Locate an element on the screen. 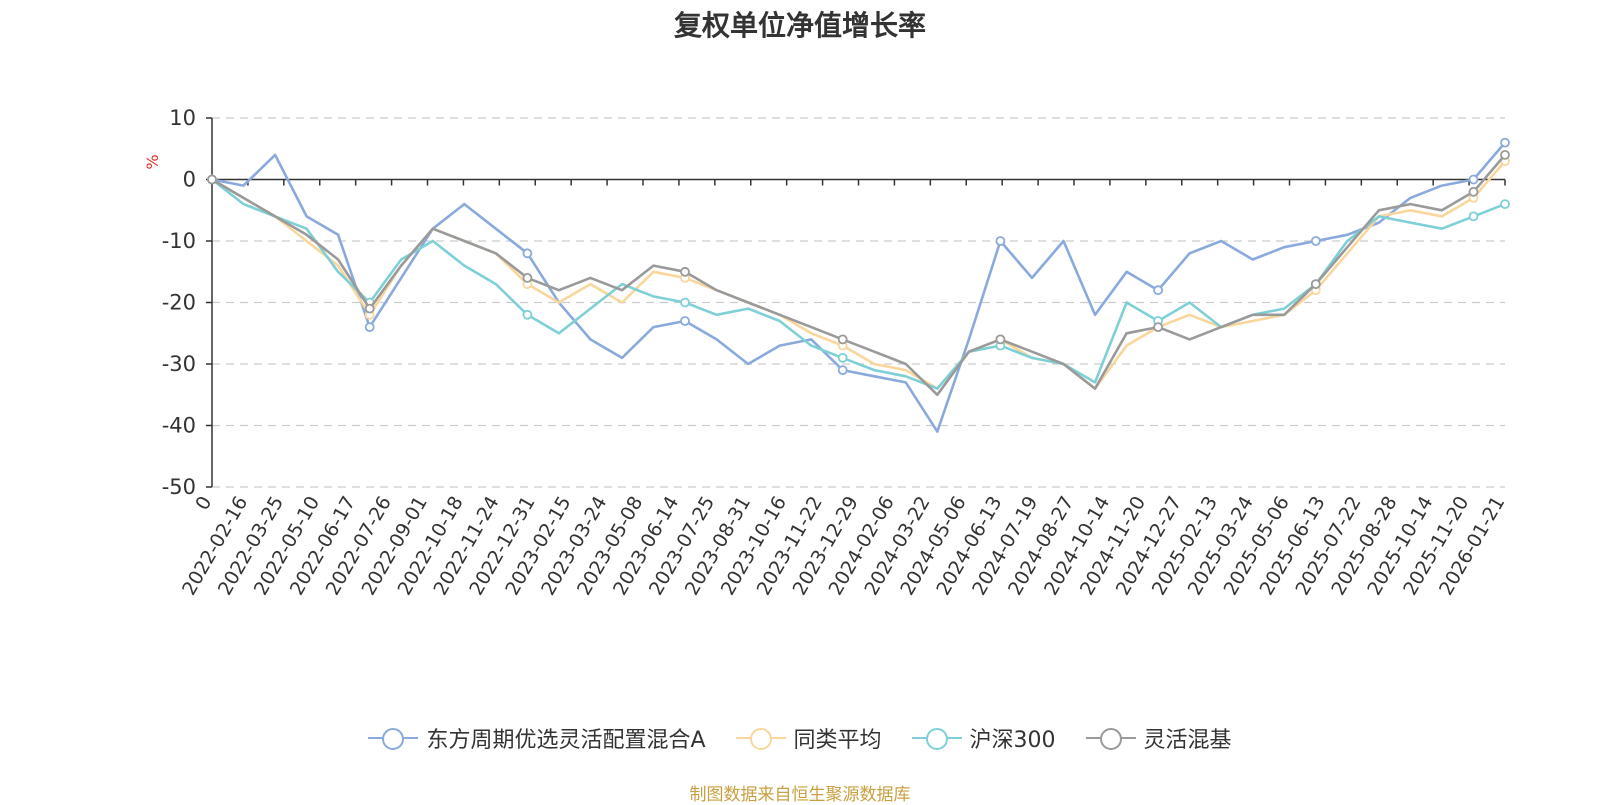 Image resolution: width=1600 pixels, height=805 pixels. legend-label: 沪深300 is located at coordinates (1012, 740).